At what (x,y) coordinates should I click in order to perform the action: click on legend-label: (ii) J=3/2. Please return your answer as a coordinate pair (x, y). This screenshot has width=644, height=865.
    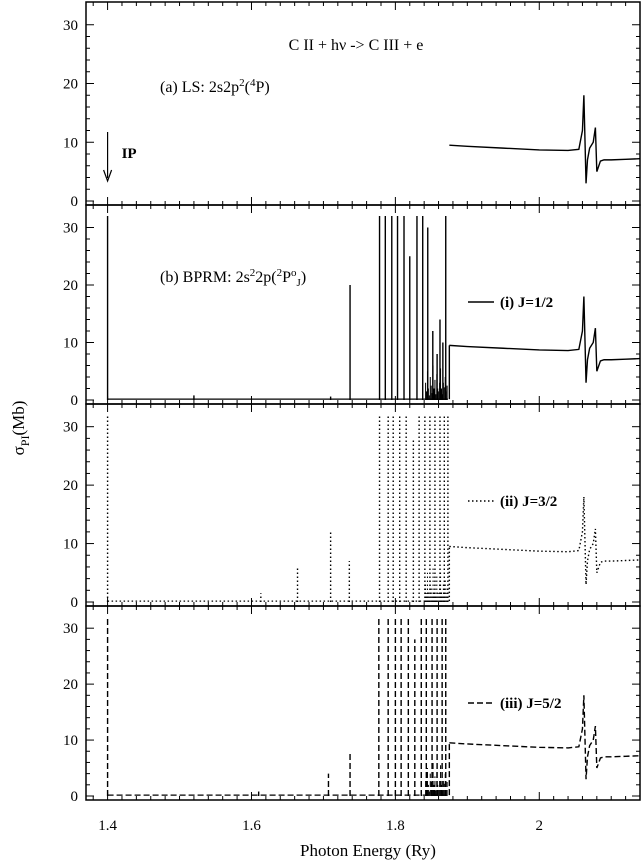
    Looking at the image, I should click on (528, 502).